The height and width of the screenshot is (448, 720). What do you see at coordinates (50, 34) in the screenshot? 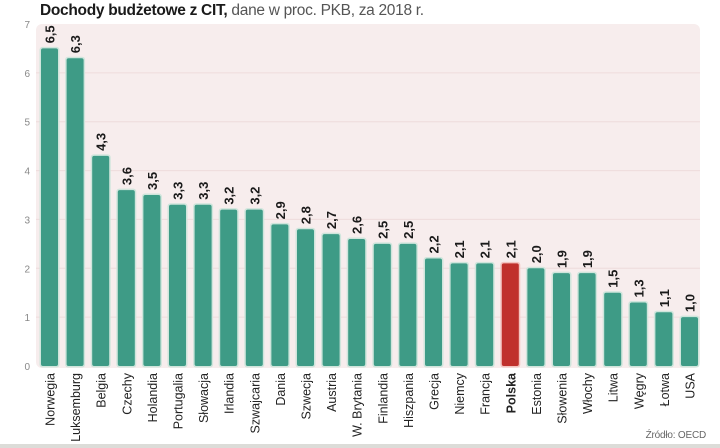
I see `value-label: 6,5` at bounding box center [50, 34].